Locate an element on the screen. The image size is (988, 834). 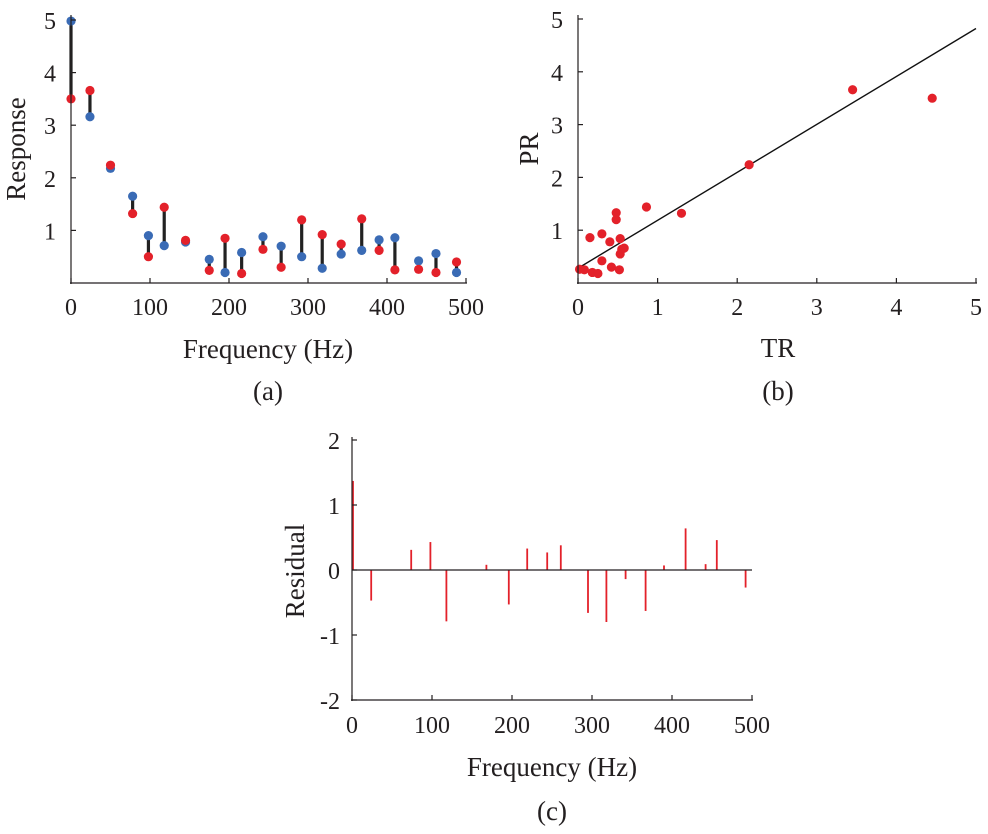
panel-a-x-tick-label: 100 is located at coordinates (150, 308).